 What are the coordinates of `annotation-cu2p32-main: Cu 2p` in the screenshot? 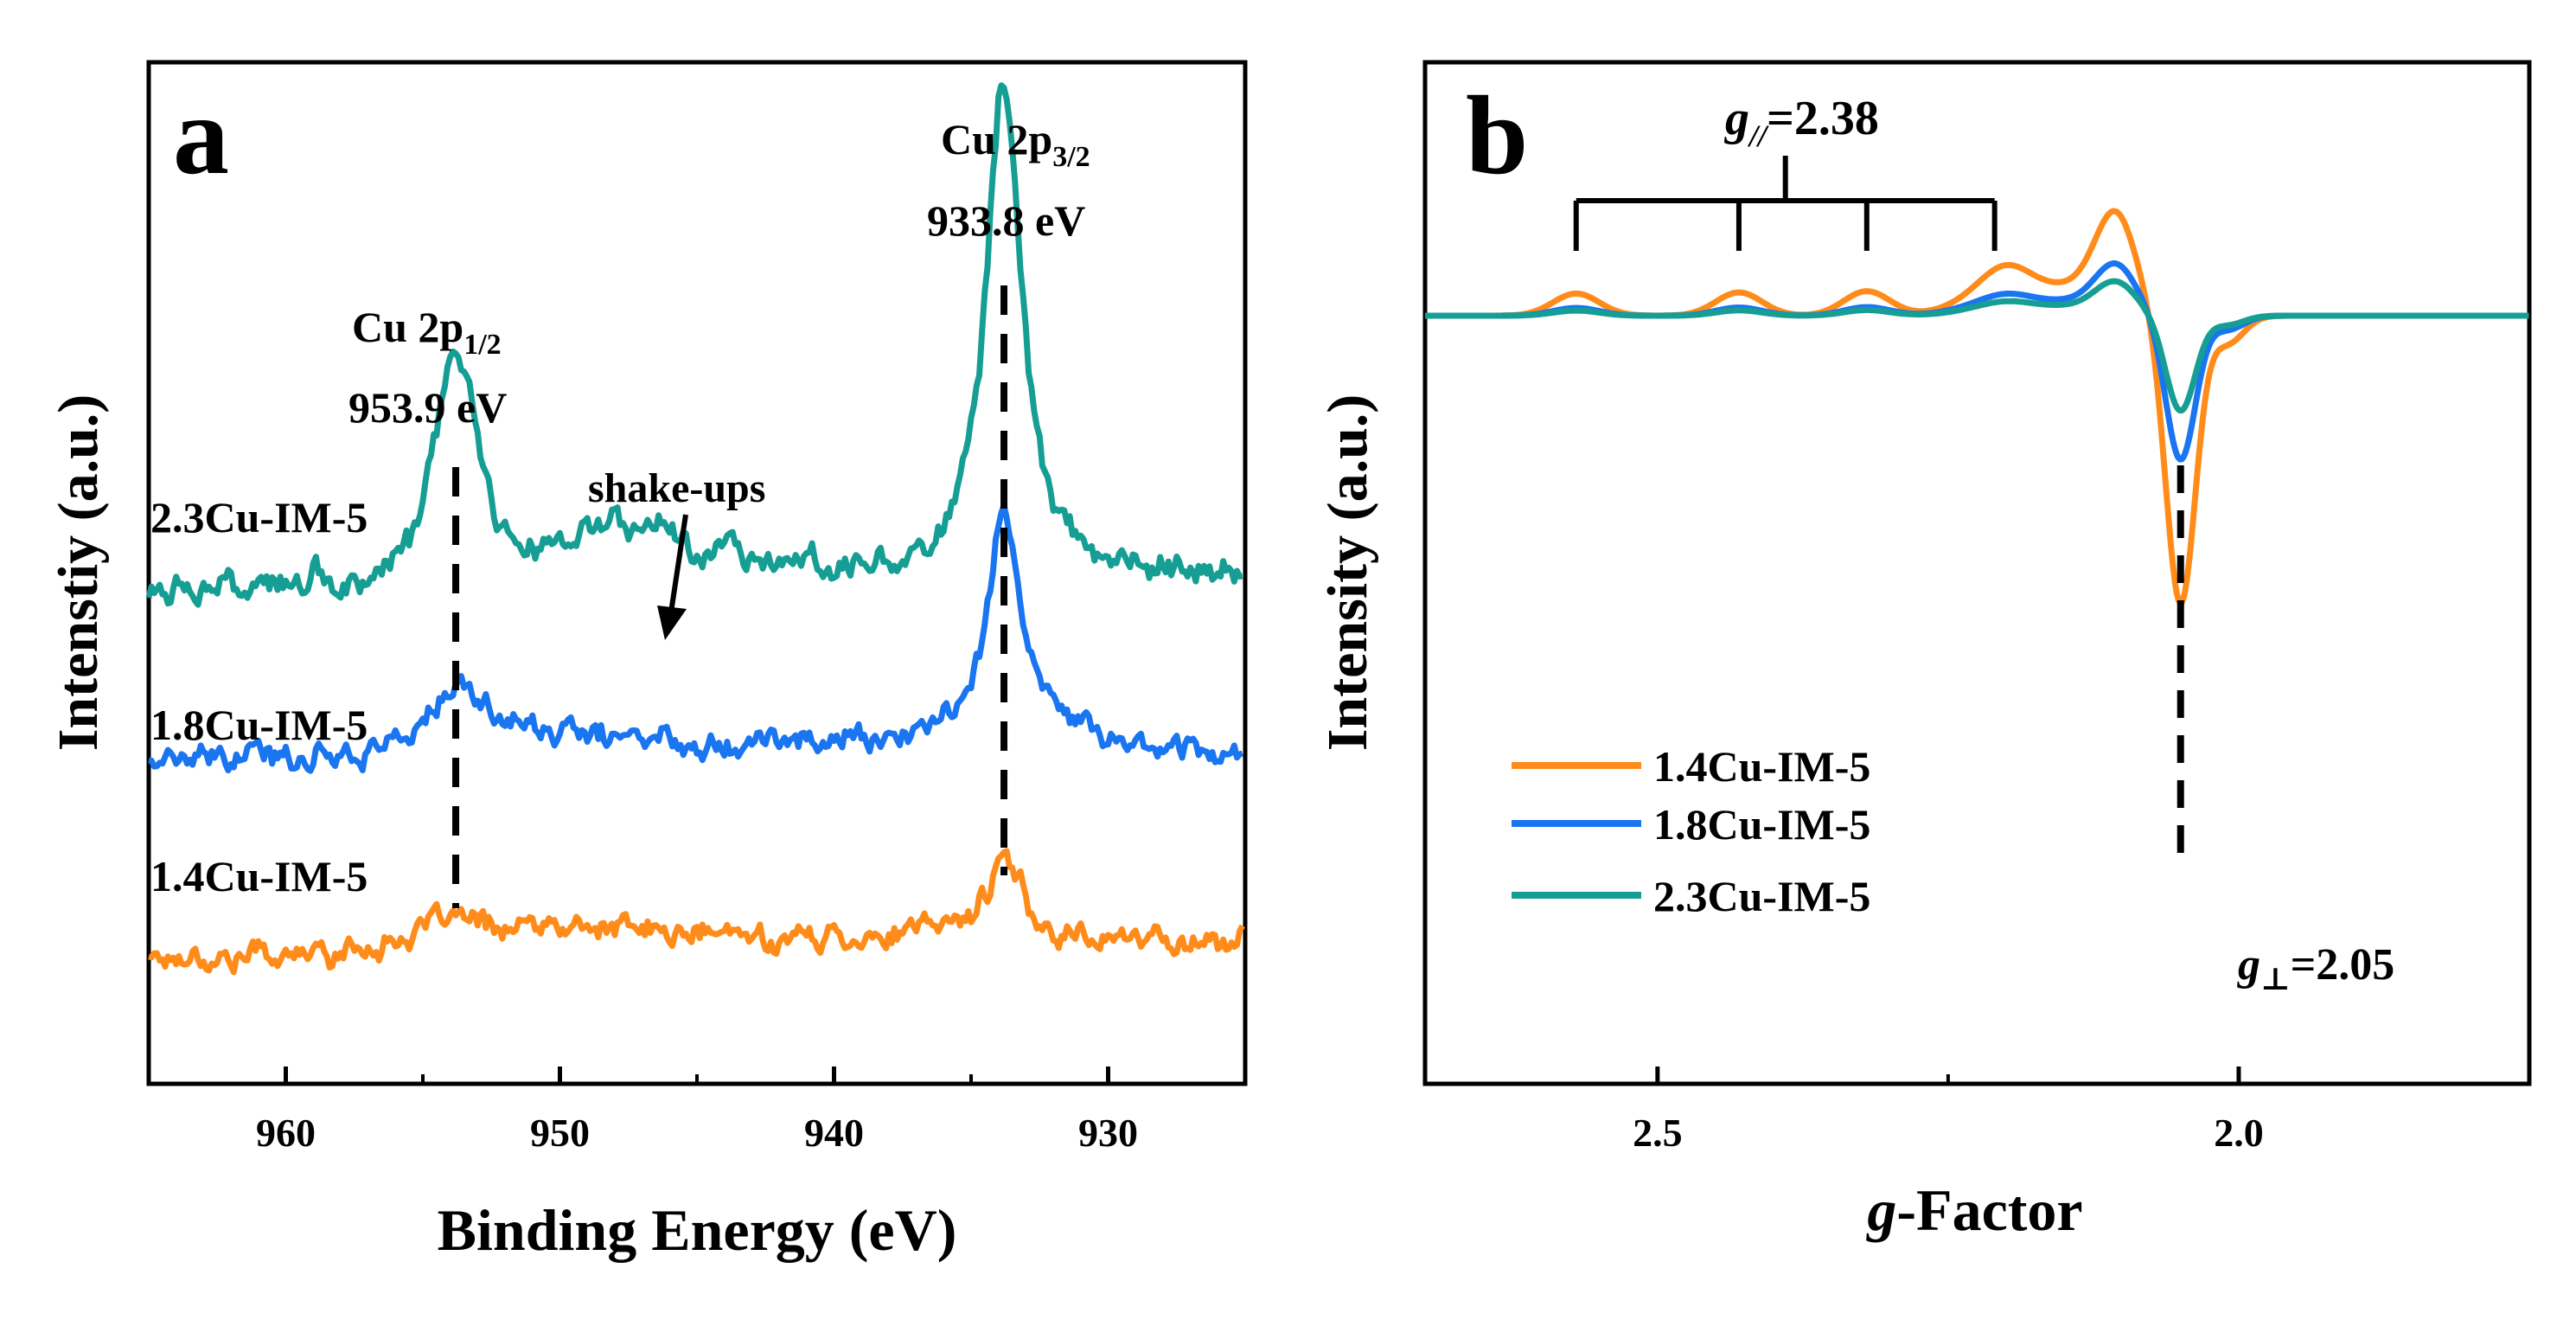 It's located at (996, 139).